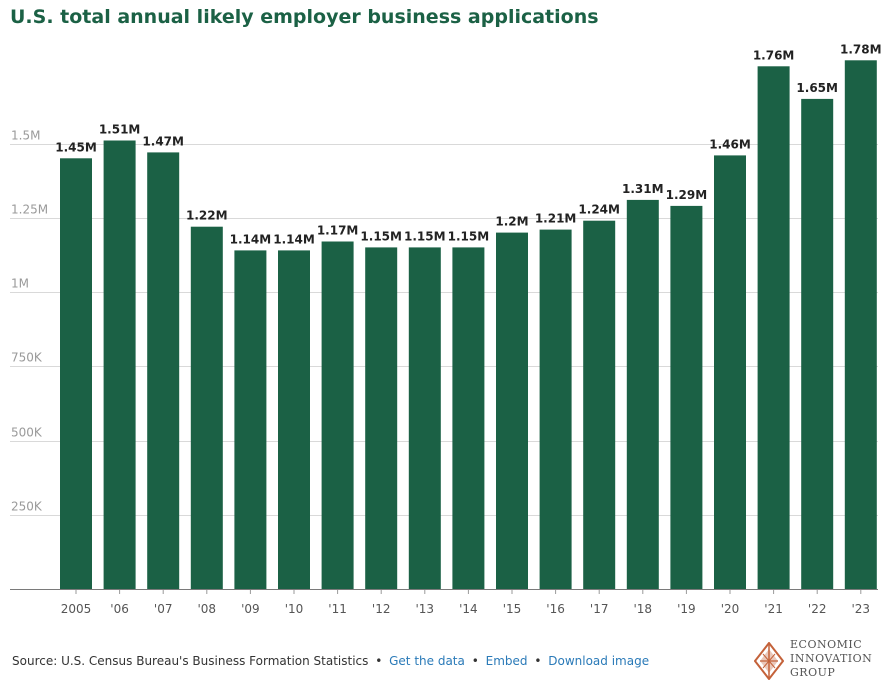  What do you see at coordinates (207, 609) in the screenshot?
I see `x-tick-label: '08` at bounding box center [207, 609].